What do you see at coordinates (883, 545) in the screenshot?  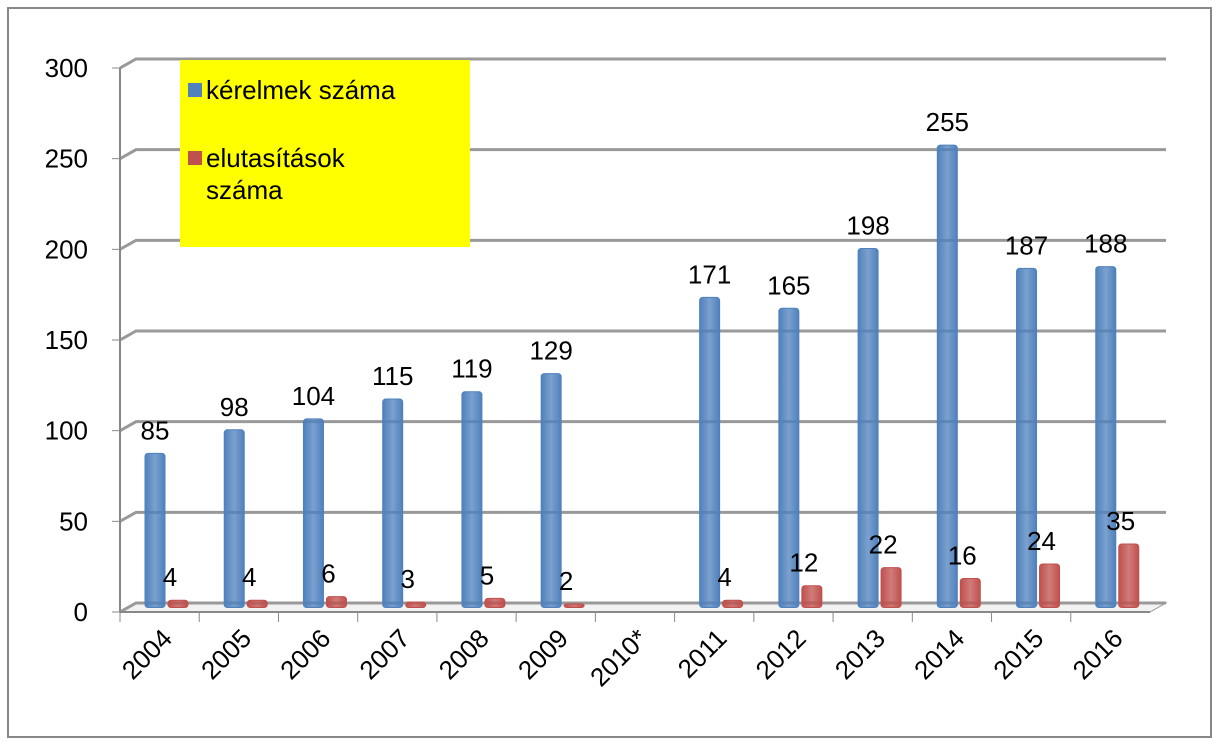 I see `data-label: 22` at bounding box center [883, 545].